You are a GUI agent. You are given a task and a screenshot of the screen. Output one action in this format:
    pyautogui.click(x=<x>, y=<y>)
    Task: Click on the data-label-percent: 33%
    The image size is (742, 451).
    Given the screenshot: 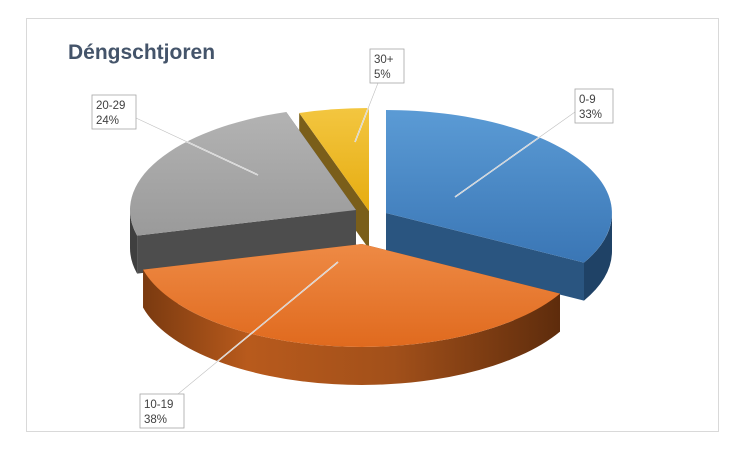 What is the action you would take?
    pyautogui.click(x=590, y=115)
    